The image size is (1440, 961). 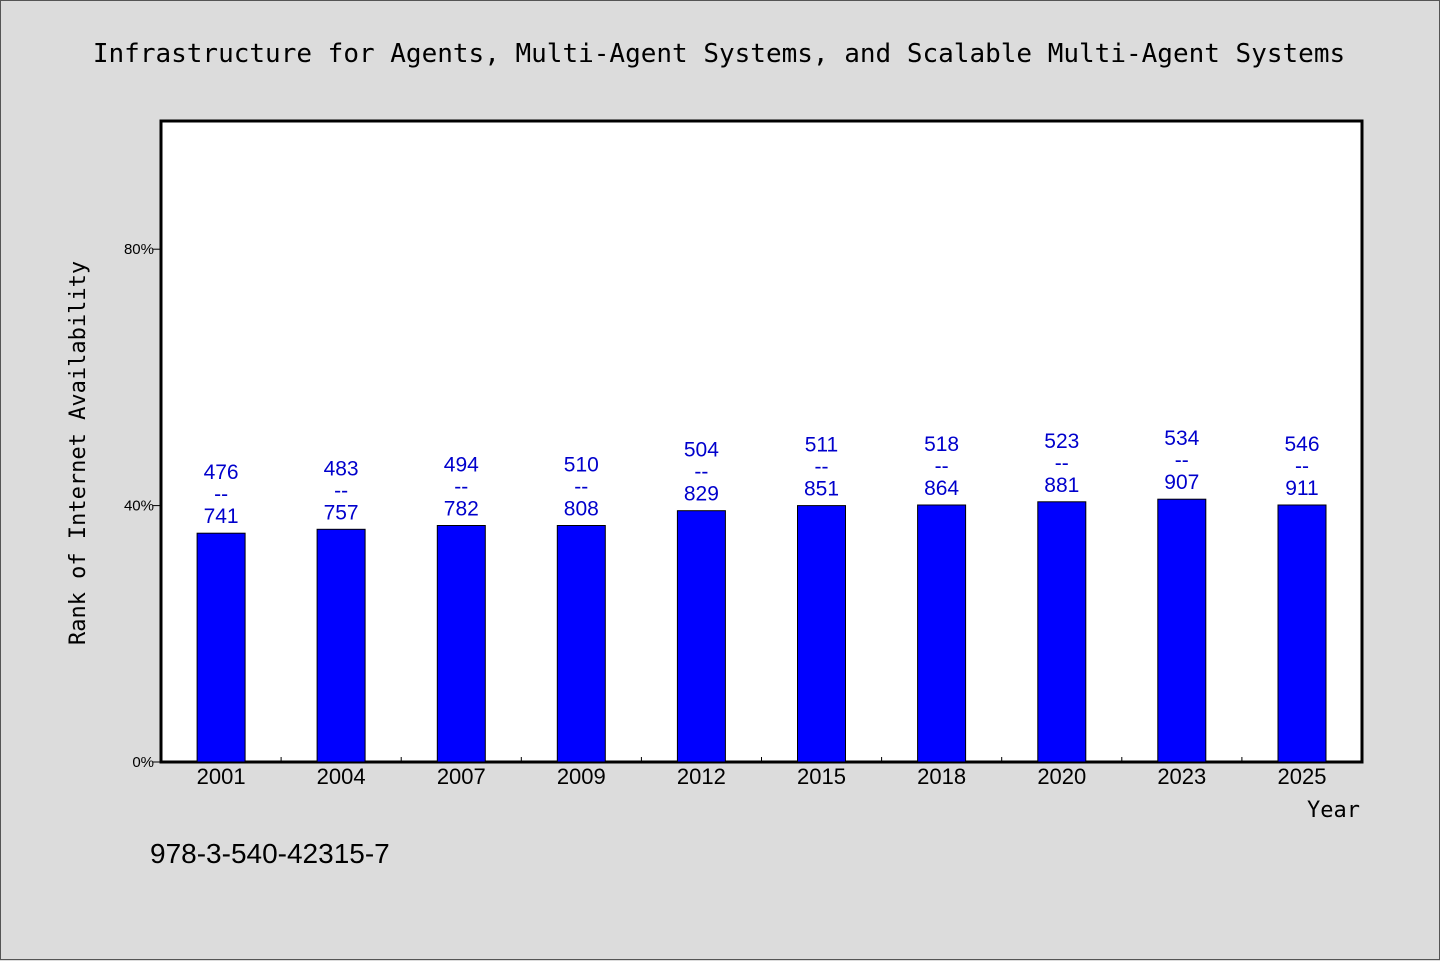 What do you see at coordinates (1301, 444) in the screenshot?
I see `data-label-2025-top: 546` at bounding box center [1301, 444].